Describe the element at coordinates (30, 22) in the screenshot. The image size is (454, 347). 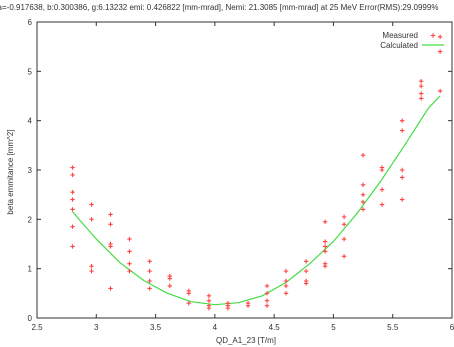
I see `y-tick-label: 6` at that location.